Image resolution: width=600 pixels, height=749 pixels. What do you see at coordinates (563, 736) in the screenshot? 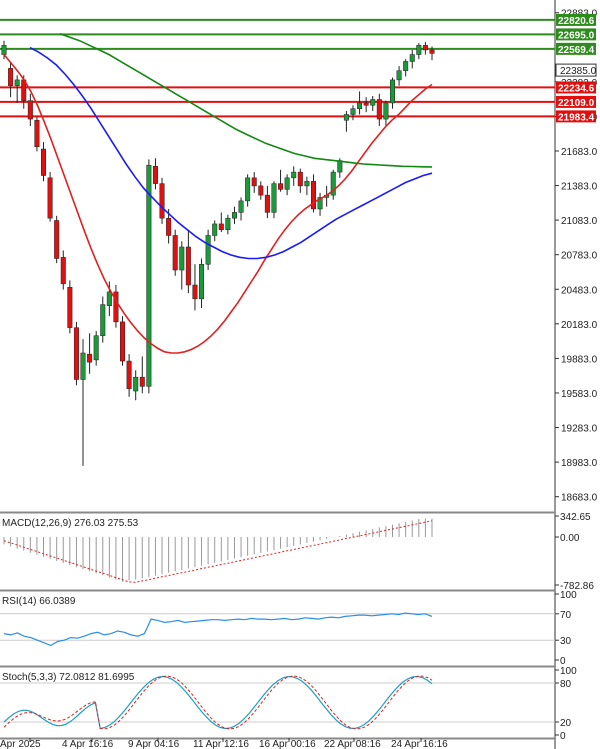
I see `stoch-tick-label: 0` at bounding box center [563, 736].